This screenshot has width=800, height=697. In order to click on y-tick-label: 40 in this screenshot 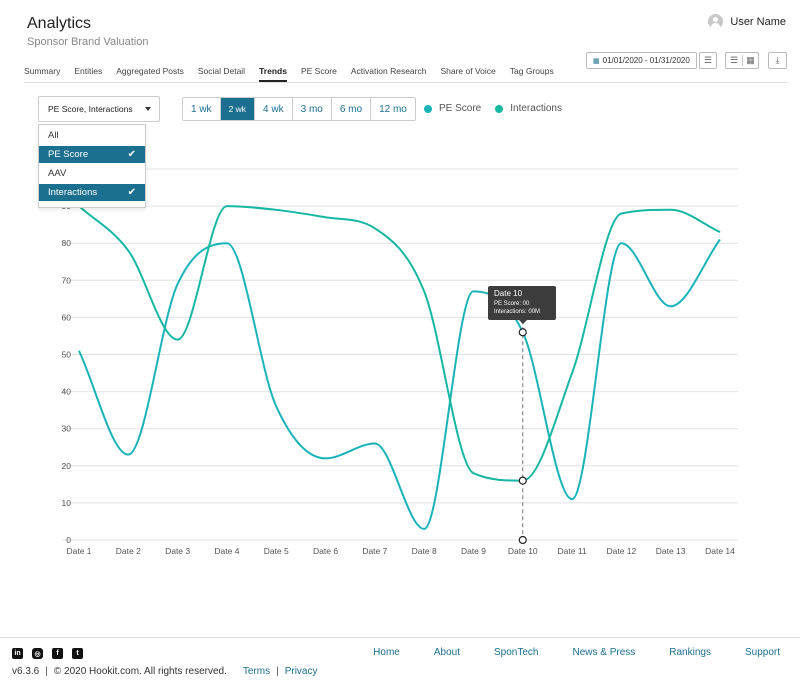, I will do `click(67, 392)`.